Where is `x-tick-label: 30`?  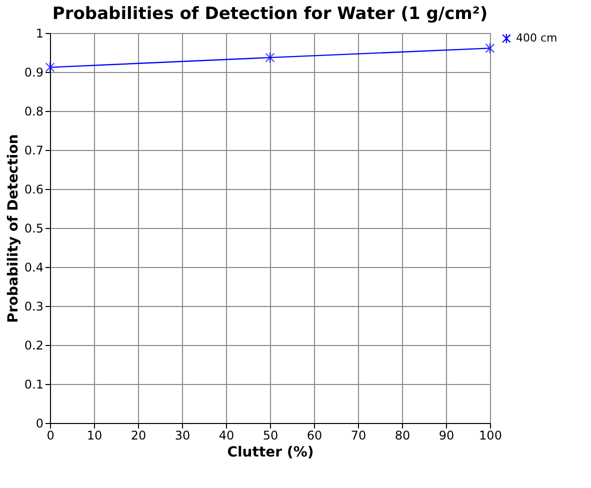
x-tick-label: 30 is located at coordinates (182, 435).